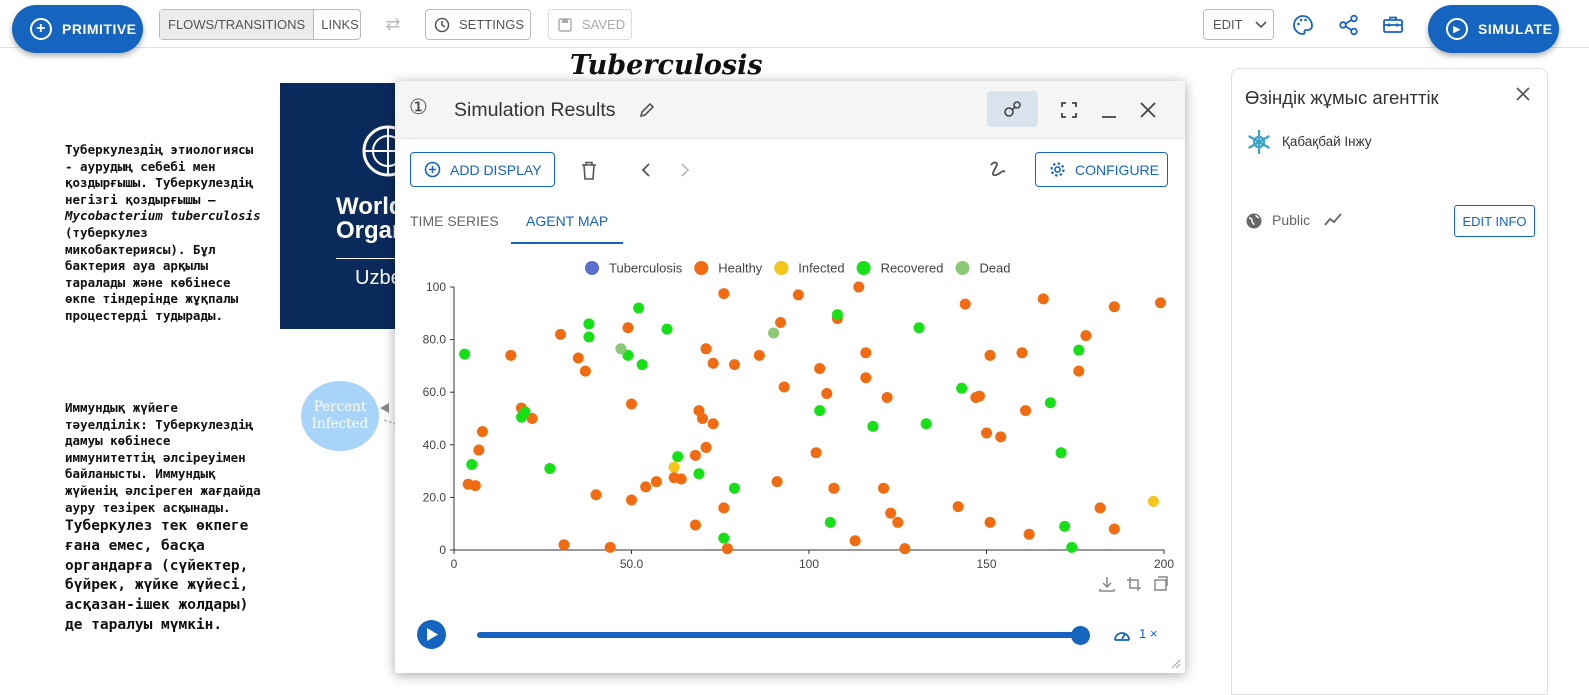 This screenshot has height=695, width=1589. What do you see at coordinates (1134, 584) in the screenshot?
I see `crop-icon` at bounding box center [1134, 584].